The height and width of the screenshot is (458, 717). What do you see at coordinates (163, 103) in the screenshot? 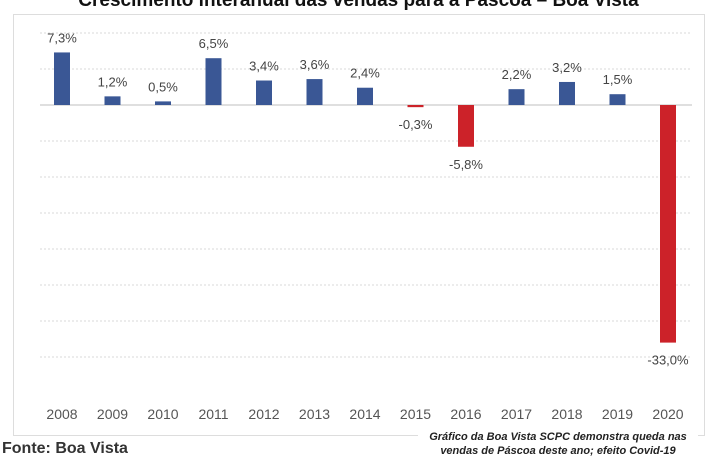
I see `bar-2010` at bounding box center [163, 103].